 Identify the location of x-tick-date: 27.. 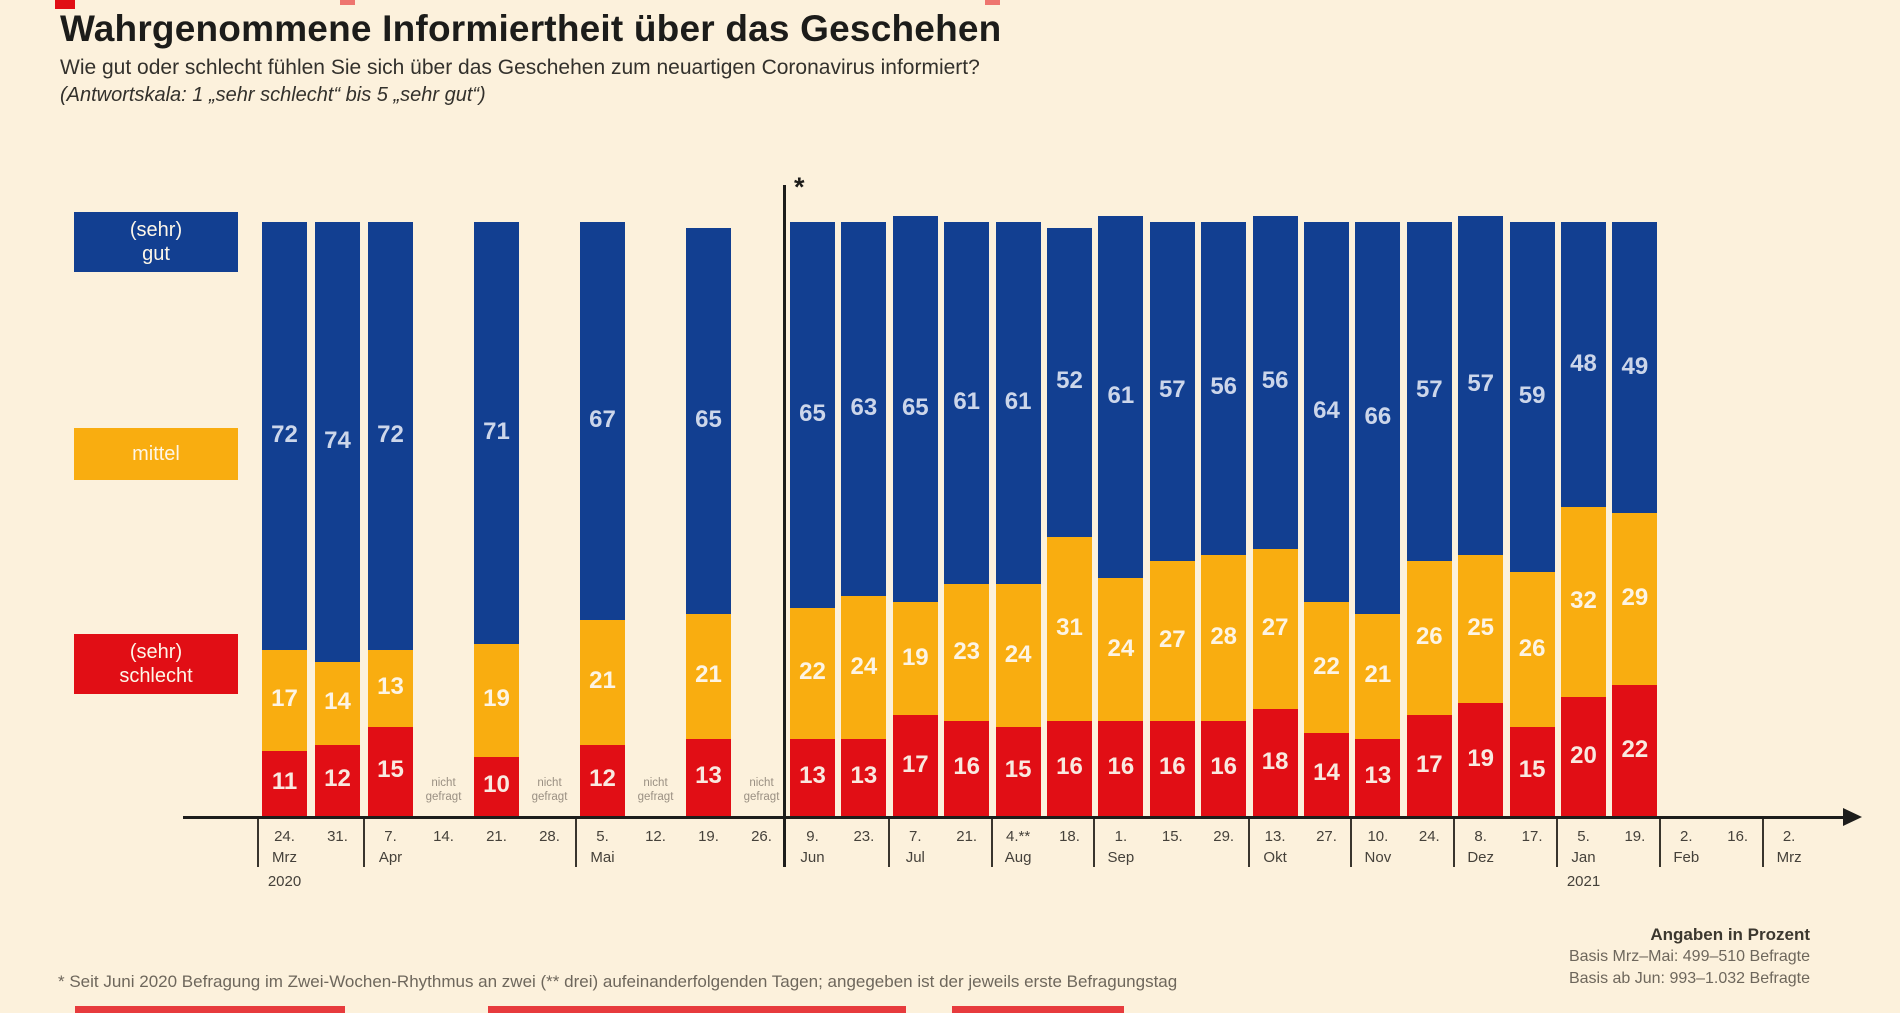
(1326, 836).